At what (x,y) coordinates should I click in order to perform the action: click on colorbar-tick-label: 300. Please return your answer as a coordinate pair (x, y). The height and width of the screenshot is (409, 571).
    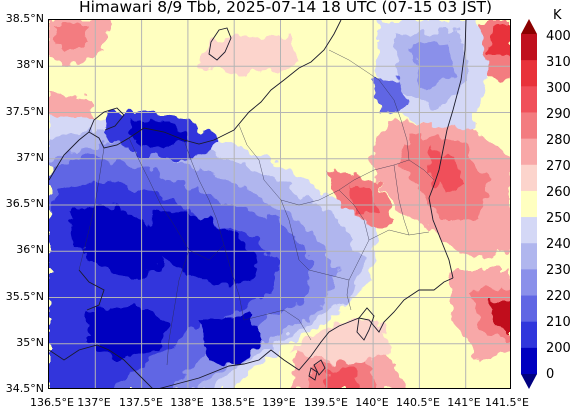
    Looking at the image, I should click on (558, 88).